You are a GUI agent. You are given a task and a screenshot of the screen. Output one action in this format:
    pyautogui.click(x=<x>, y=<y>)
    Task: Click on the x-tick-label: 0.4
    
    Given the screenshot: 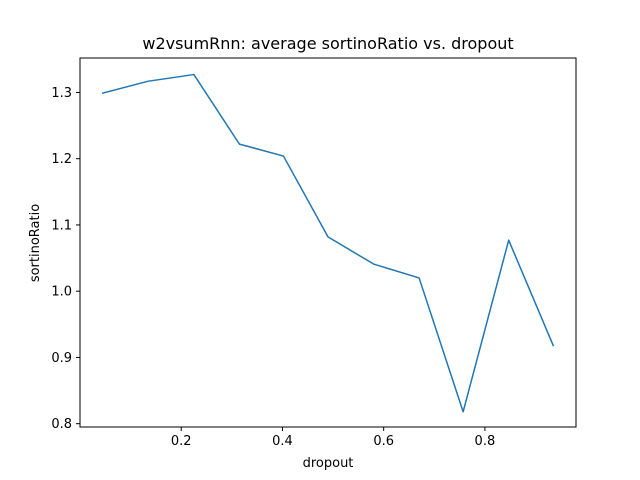 What is the action you would take?
    pyautogui.click(x=282, y=441)
    